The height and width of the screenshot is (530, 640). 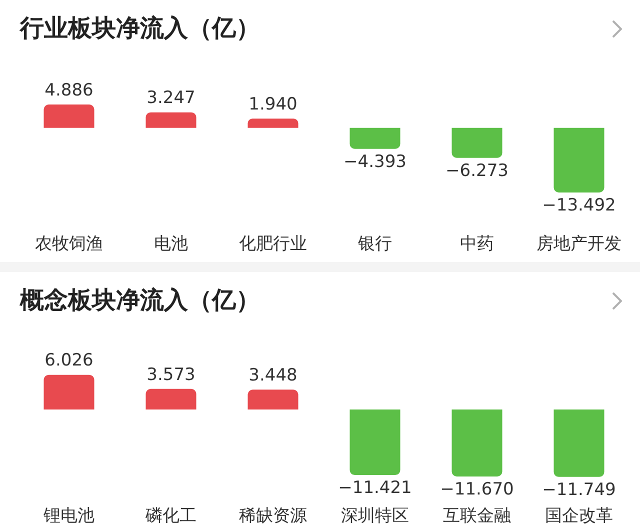 I want to click on x-tick-label: 锂电池, so click(x=68, y=516).